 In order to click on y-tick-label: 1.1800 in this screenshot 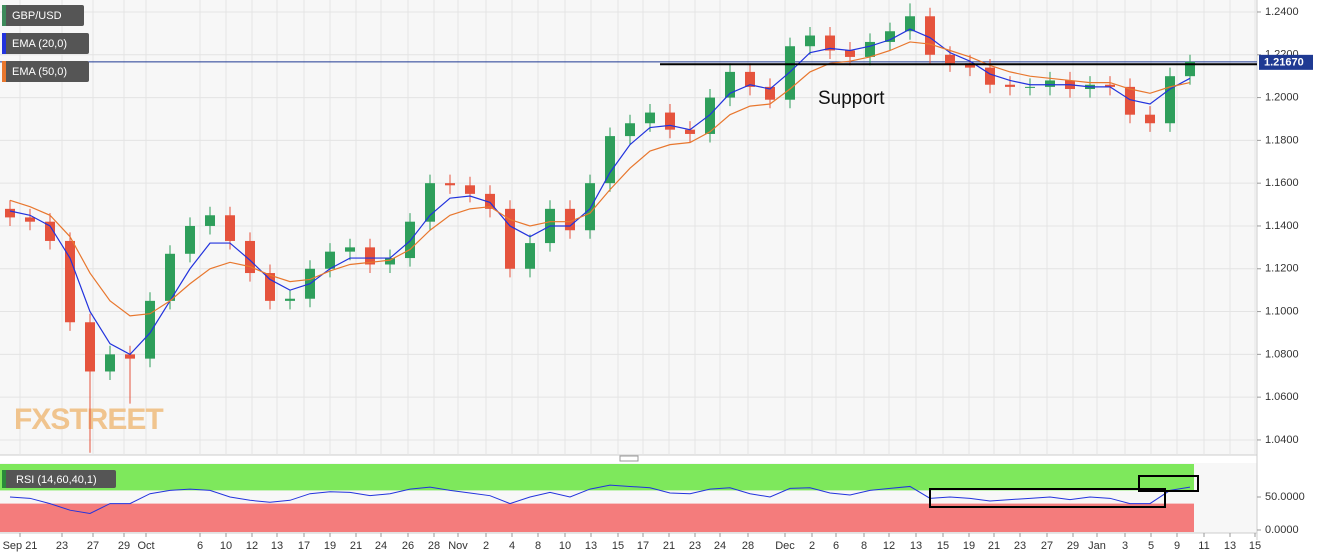, I will do `click(1282, 140)`.